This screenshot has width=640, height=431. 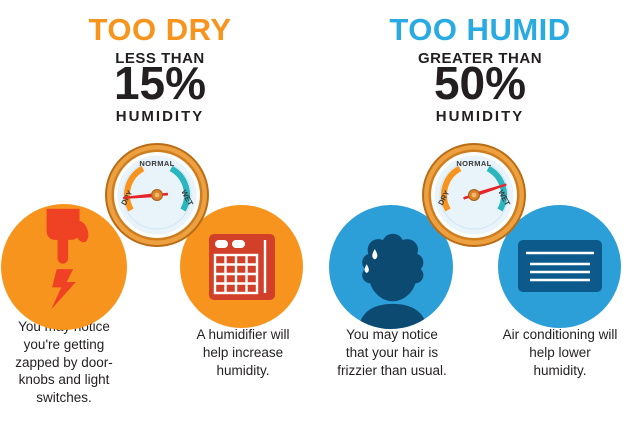 I want to click on dry-hygrometer-gauge: NORMAL DRY WET, so click(x=157, y=195).